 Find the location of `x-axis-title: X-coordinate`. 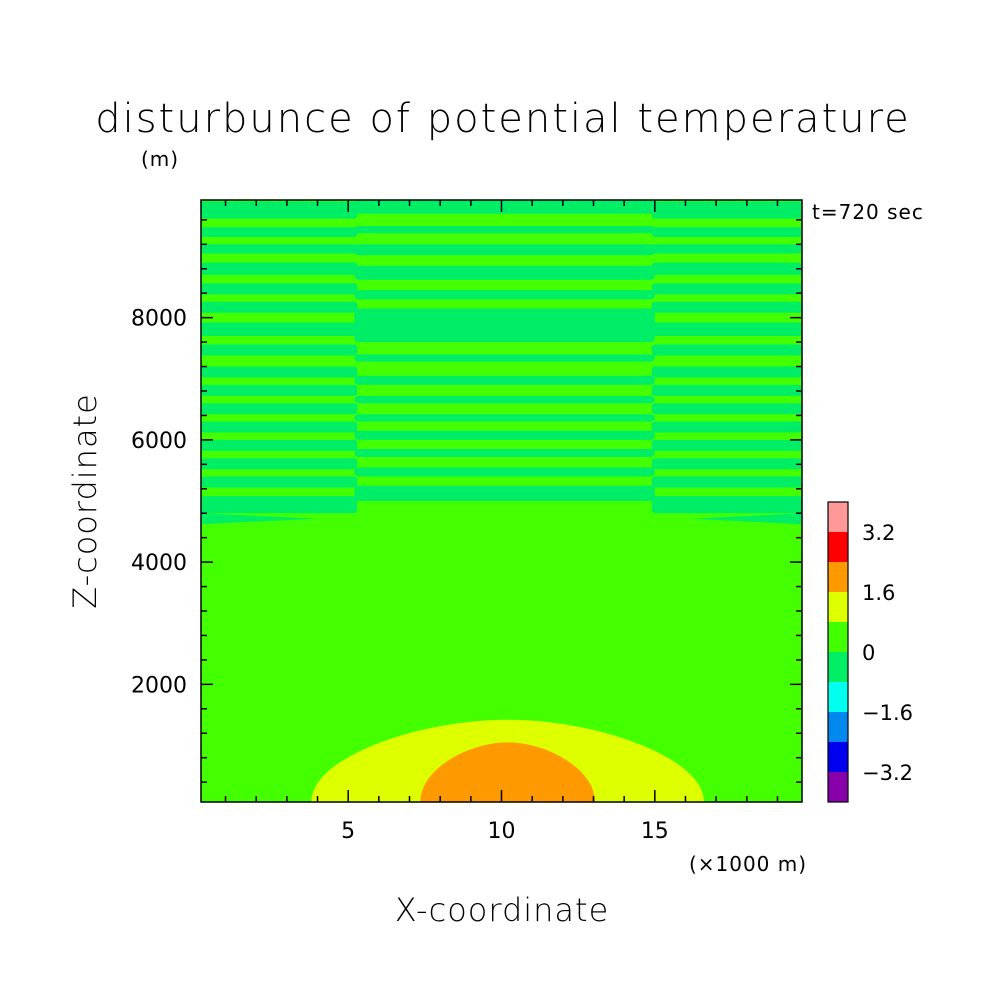

x-axis-title: X-coordinate is located at coordinates (502, 910).